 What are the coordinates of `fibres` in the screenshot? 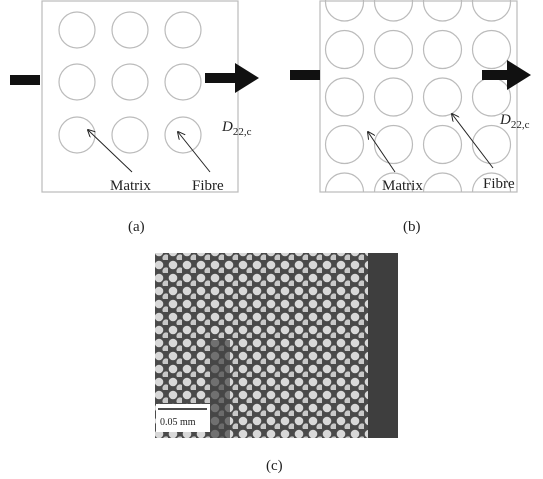 It's located at (130, 82).